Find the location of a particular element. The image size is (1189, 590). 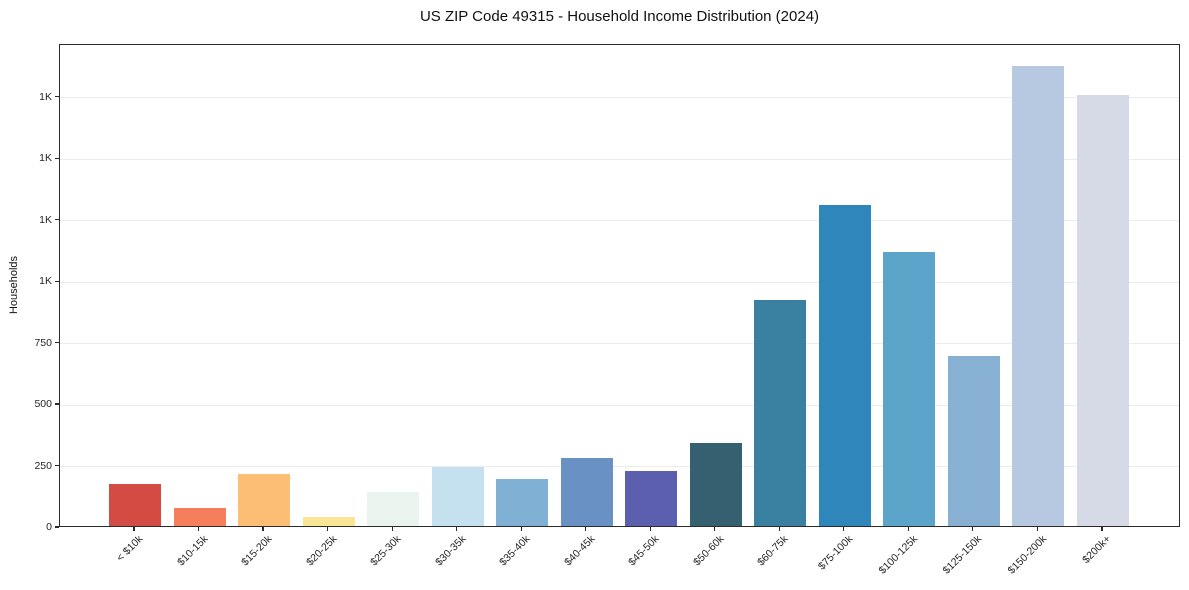

bar-$150-200k is located at coordinates (1038, 296).